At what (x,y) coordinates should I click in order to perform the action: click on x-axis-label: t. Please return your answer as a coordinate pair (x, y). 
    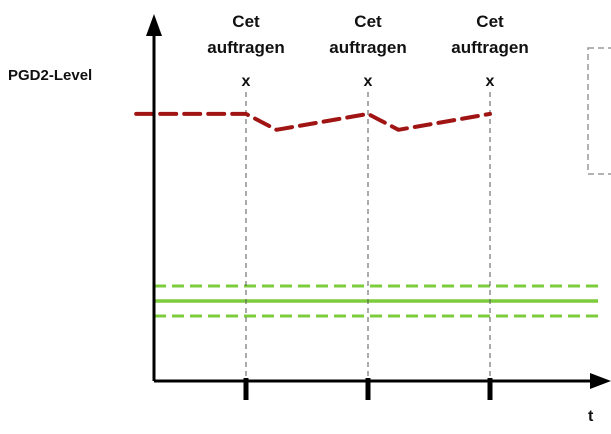
    Looking at the image, I should click on (591, 416).